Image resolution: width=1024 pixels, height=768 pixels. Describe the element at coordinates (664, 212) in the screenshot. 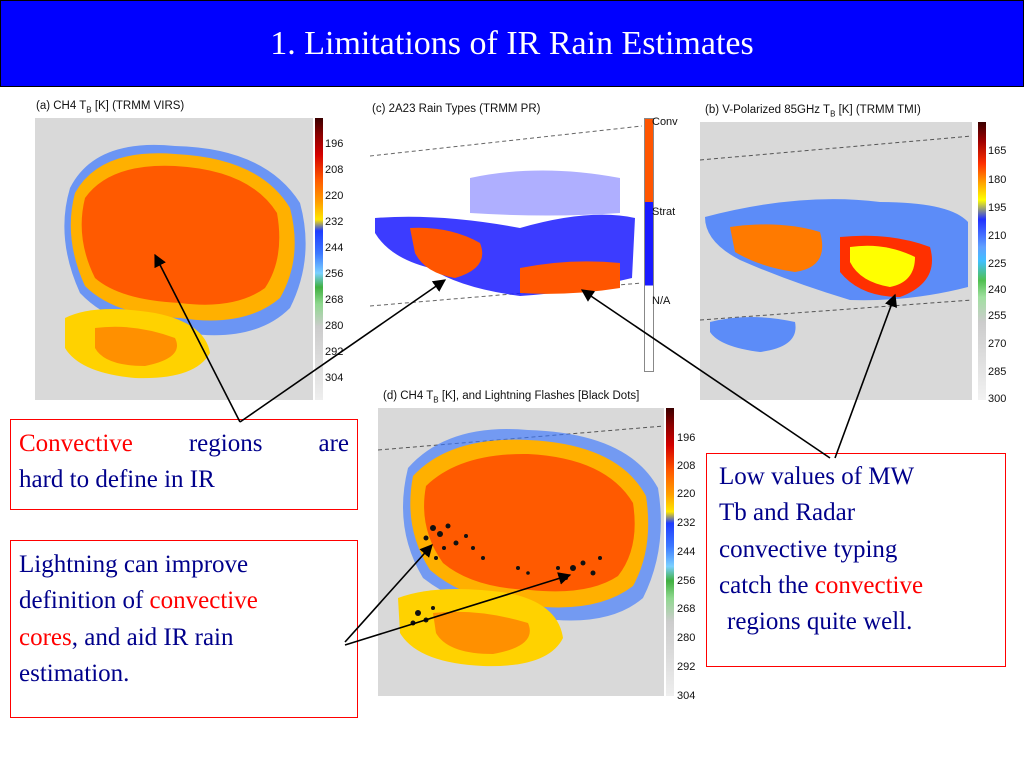

I see `panel-c-tick: Strat` at that location.